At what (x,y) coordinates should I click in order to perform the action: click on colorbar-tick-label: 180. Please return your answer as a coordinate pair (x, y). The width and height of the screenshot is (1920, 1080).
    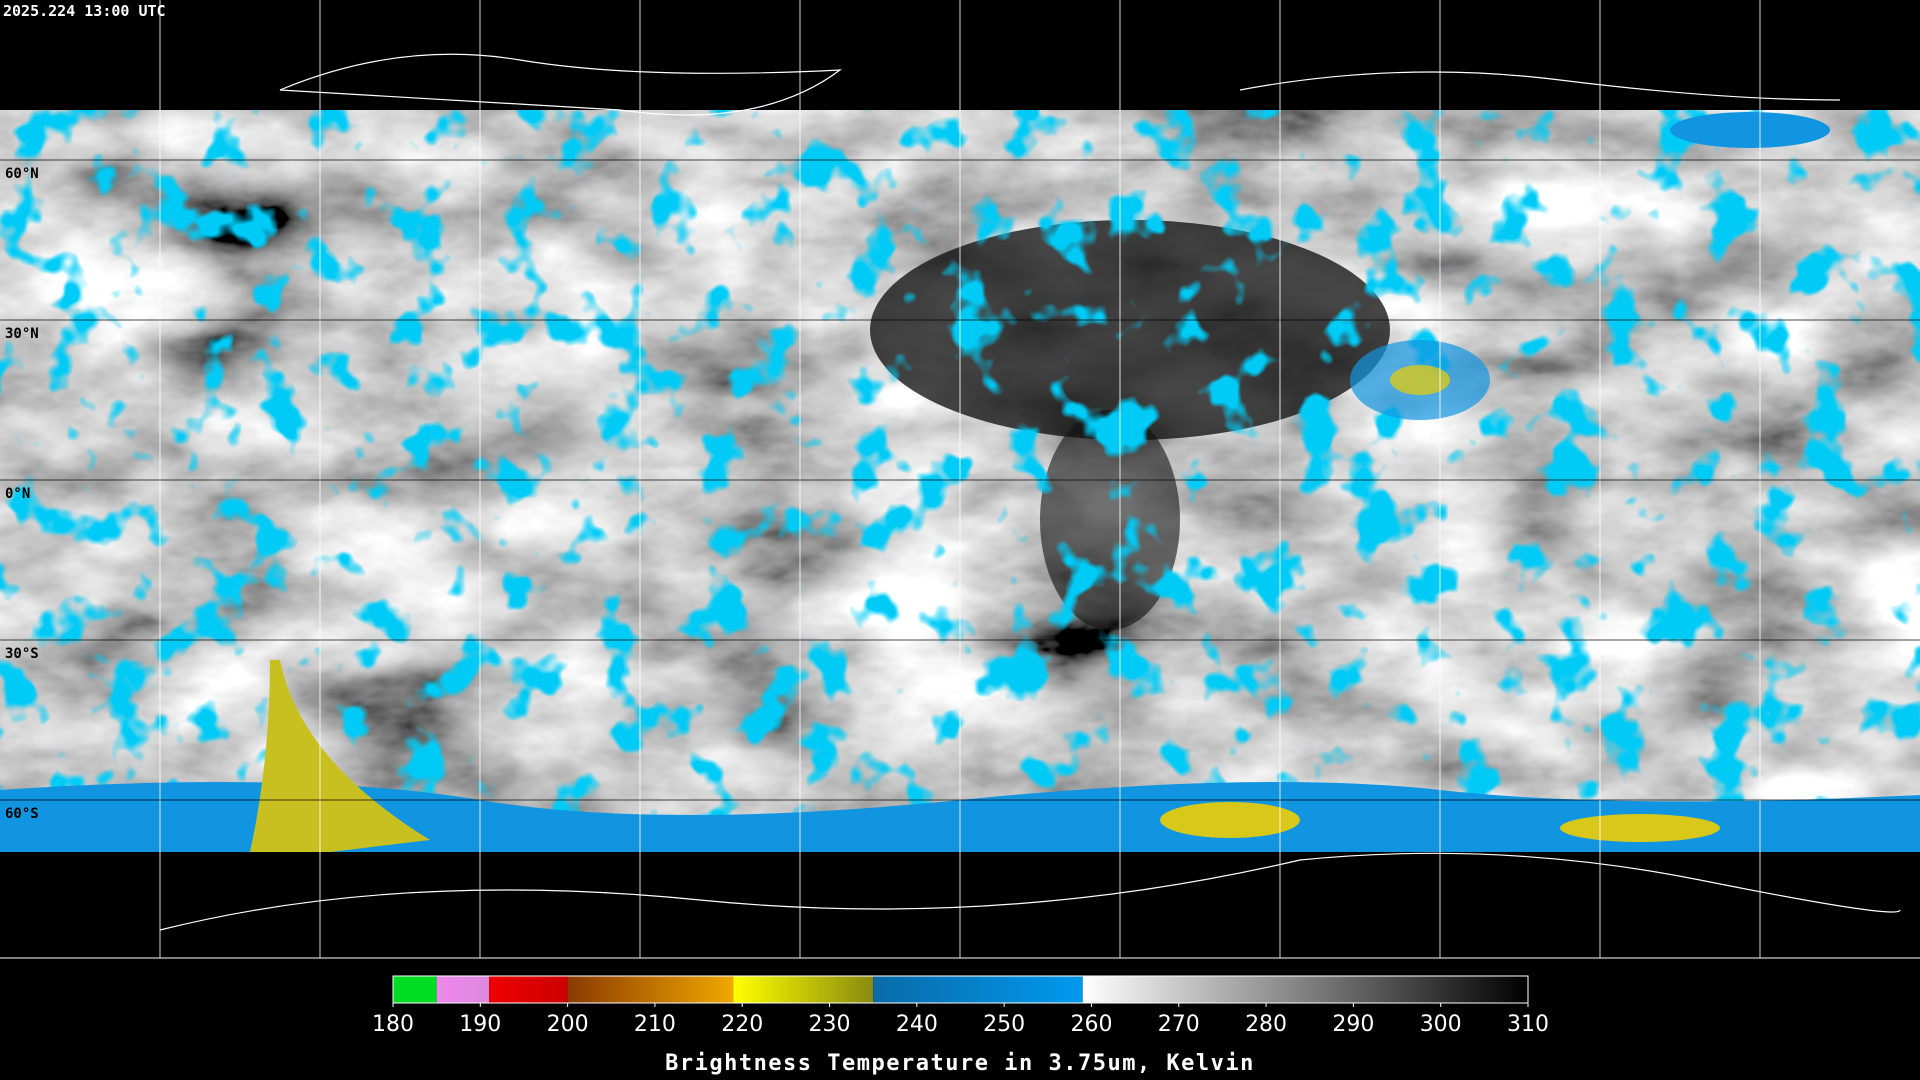
    Looking at the image, I should click on (393, 1024).